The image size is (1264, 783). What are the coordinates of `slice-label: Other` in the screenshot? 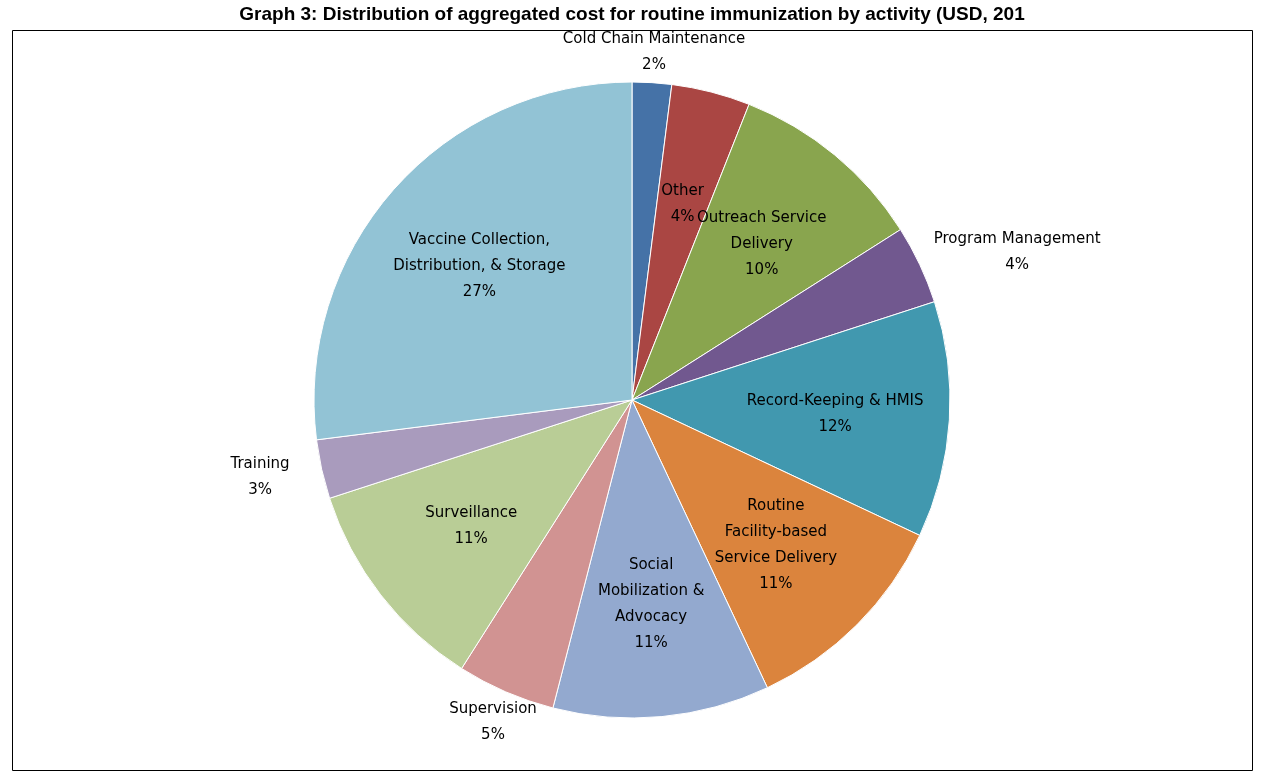 It's located at (683, 189).